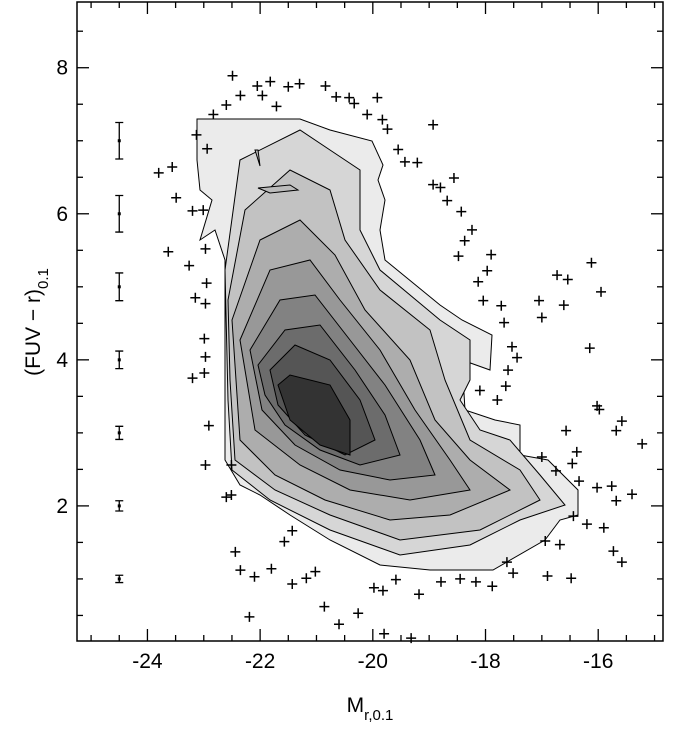  I want to click on y-tick-label: 2, so click(62, 506).